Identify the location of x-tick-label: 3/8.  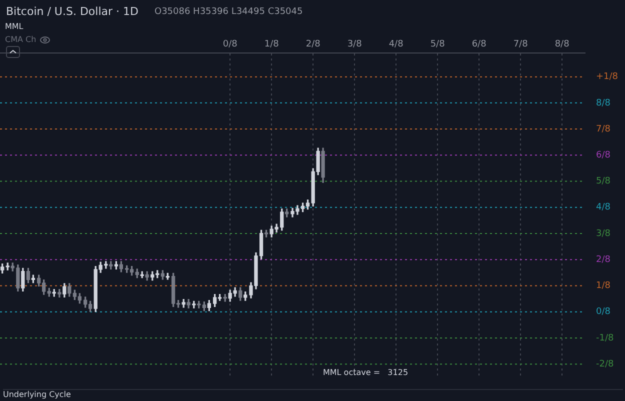
(354, 45).